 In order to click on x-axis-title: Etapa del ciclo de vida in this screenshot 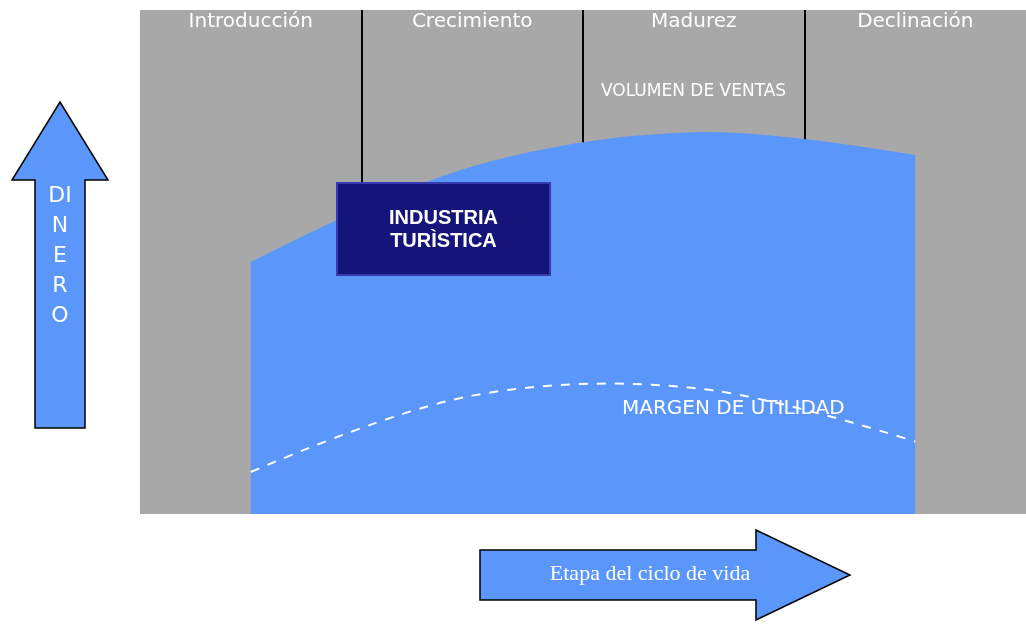, I will do `click(650, 573)`.